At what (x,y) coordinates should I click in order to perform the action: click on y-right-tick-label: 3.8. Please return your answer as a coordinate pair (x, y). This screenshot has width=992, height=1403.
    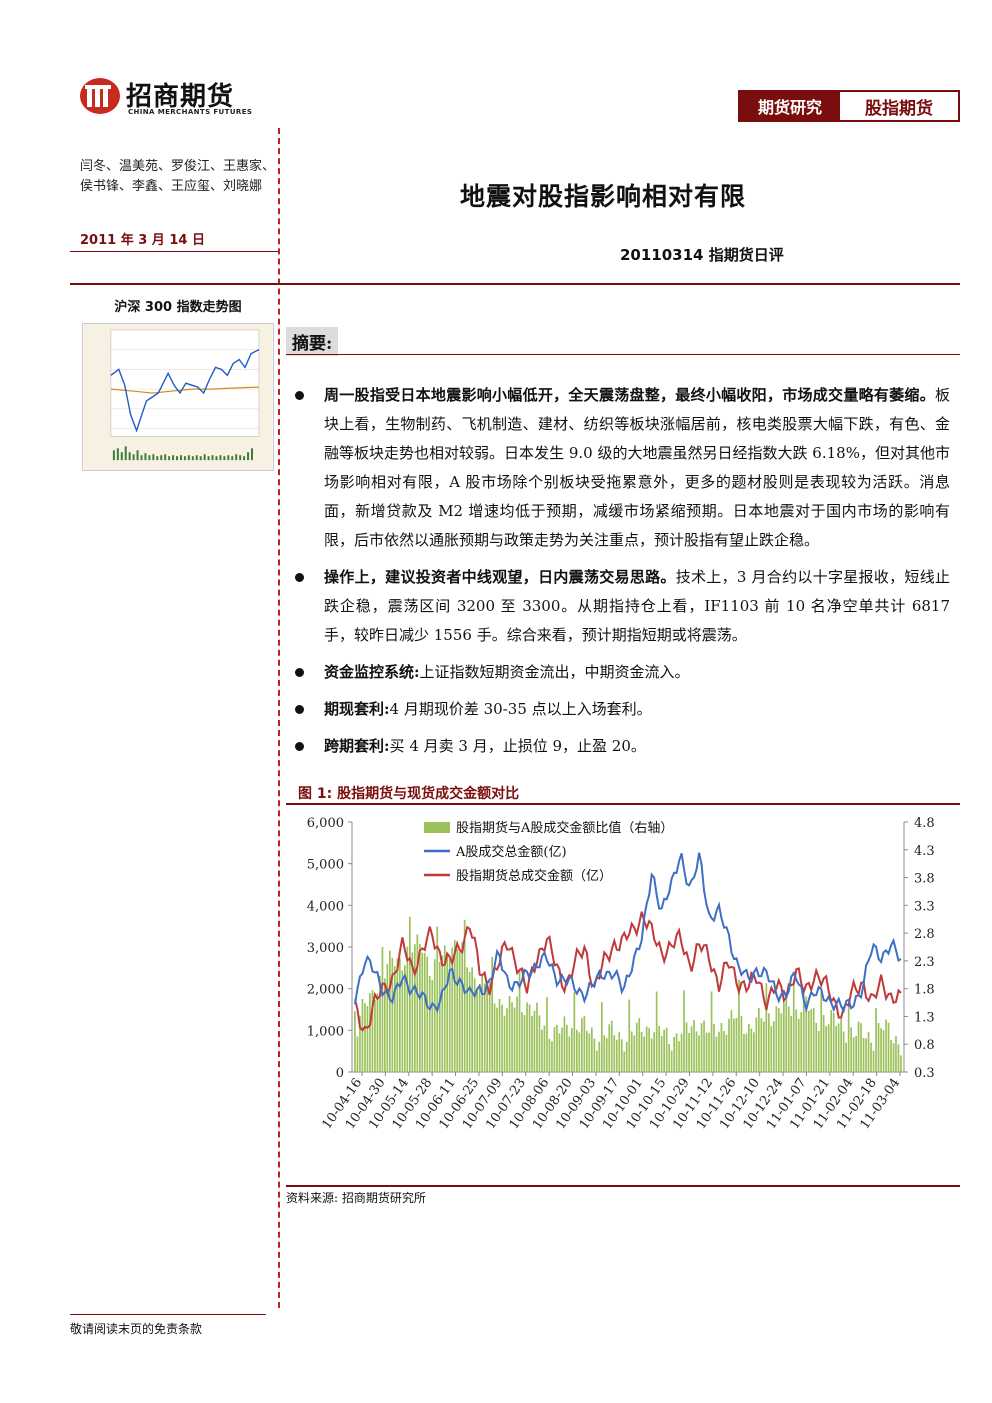
    Looking at the image, I should click on (924, 879).